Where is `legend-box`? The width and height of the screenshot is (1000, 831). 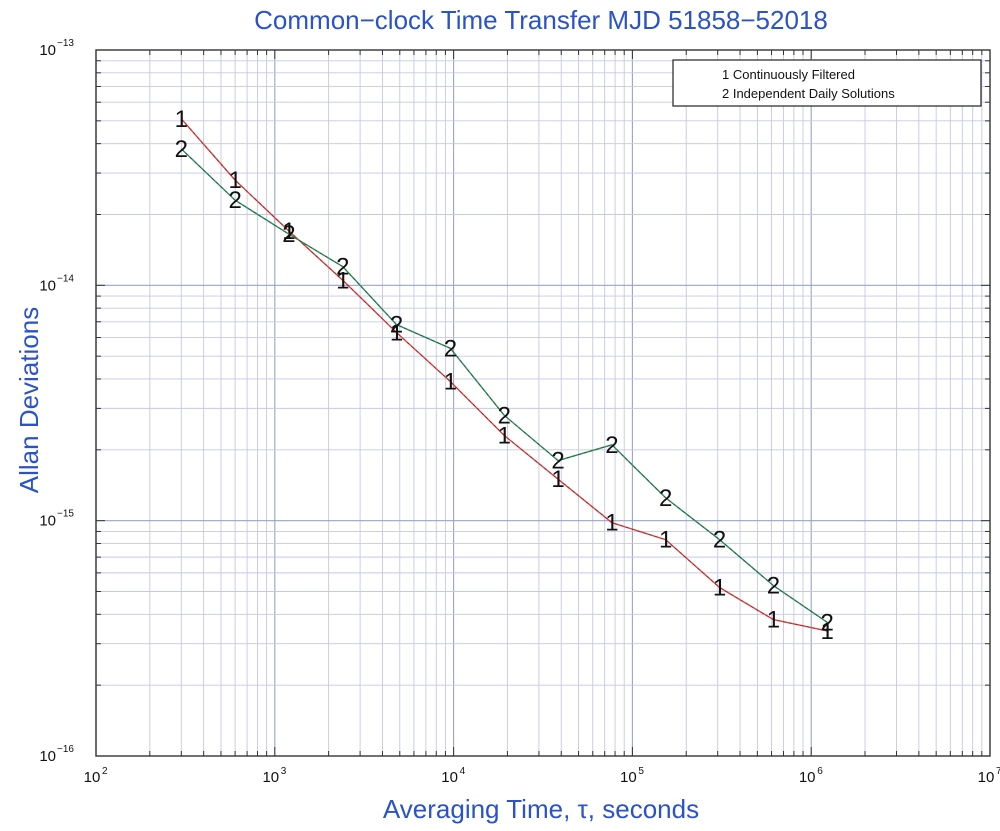
legend-box is located at coordinates (827, 83).